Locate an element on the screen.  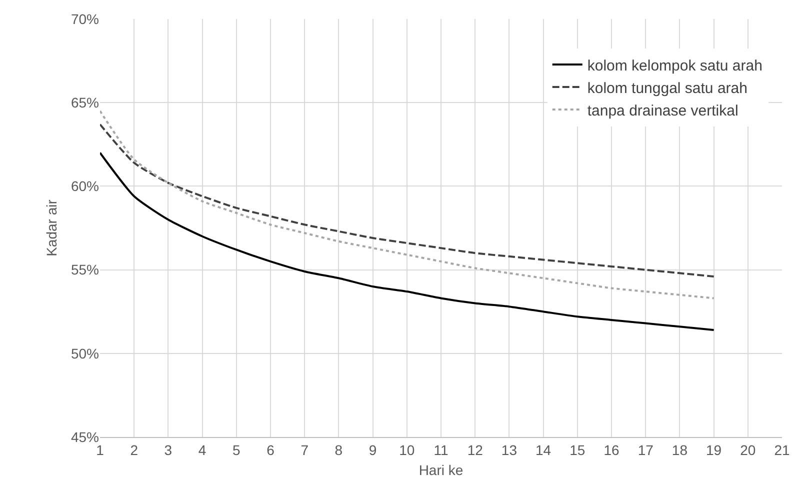
x-tick-label: 8 is located at coordinates (338, 450).